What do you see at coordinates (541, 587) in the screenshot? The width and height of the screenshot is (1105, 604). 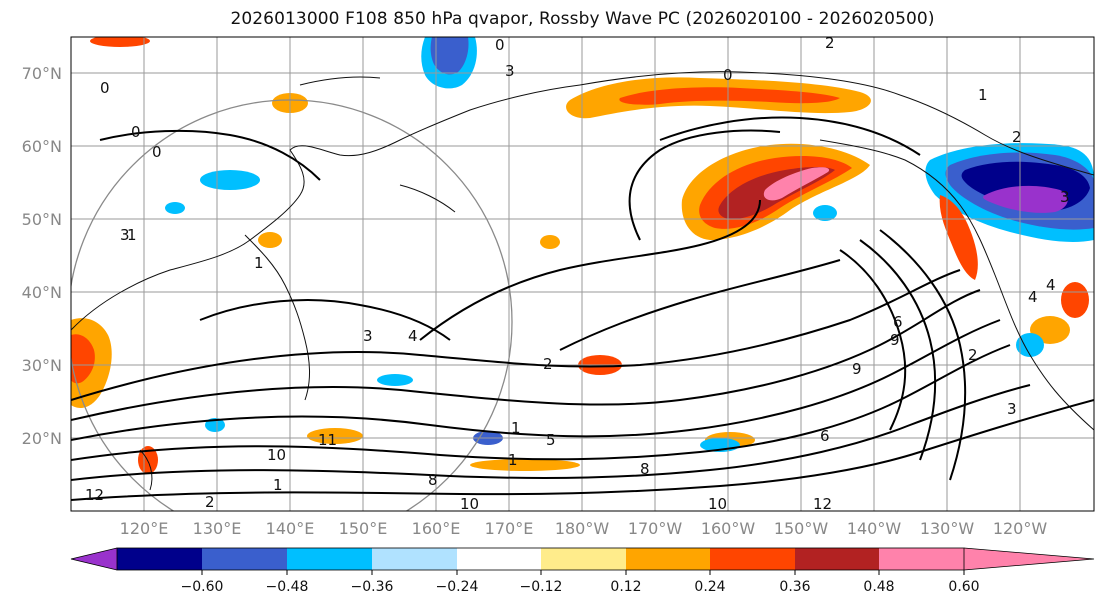 I see `colorbar-tick-label: −0.12` at bounding box center [541, 587].